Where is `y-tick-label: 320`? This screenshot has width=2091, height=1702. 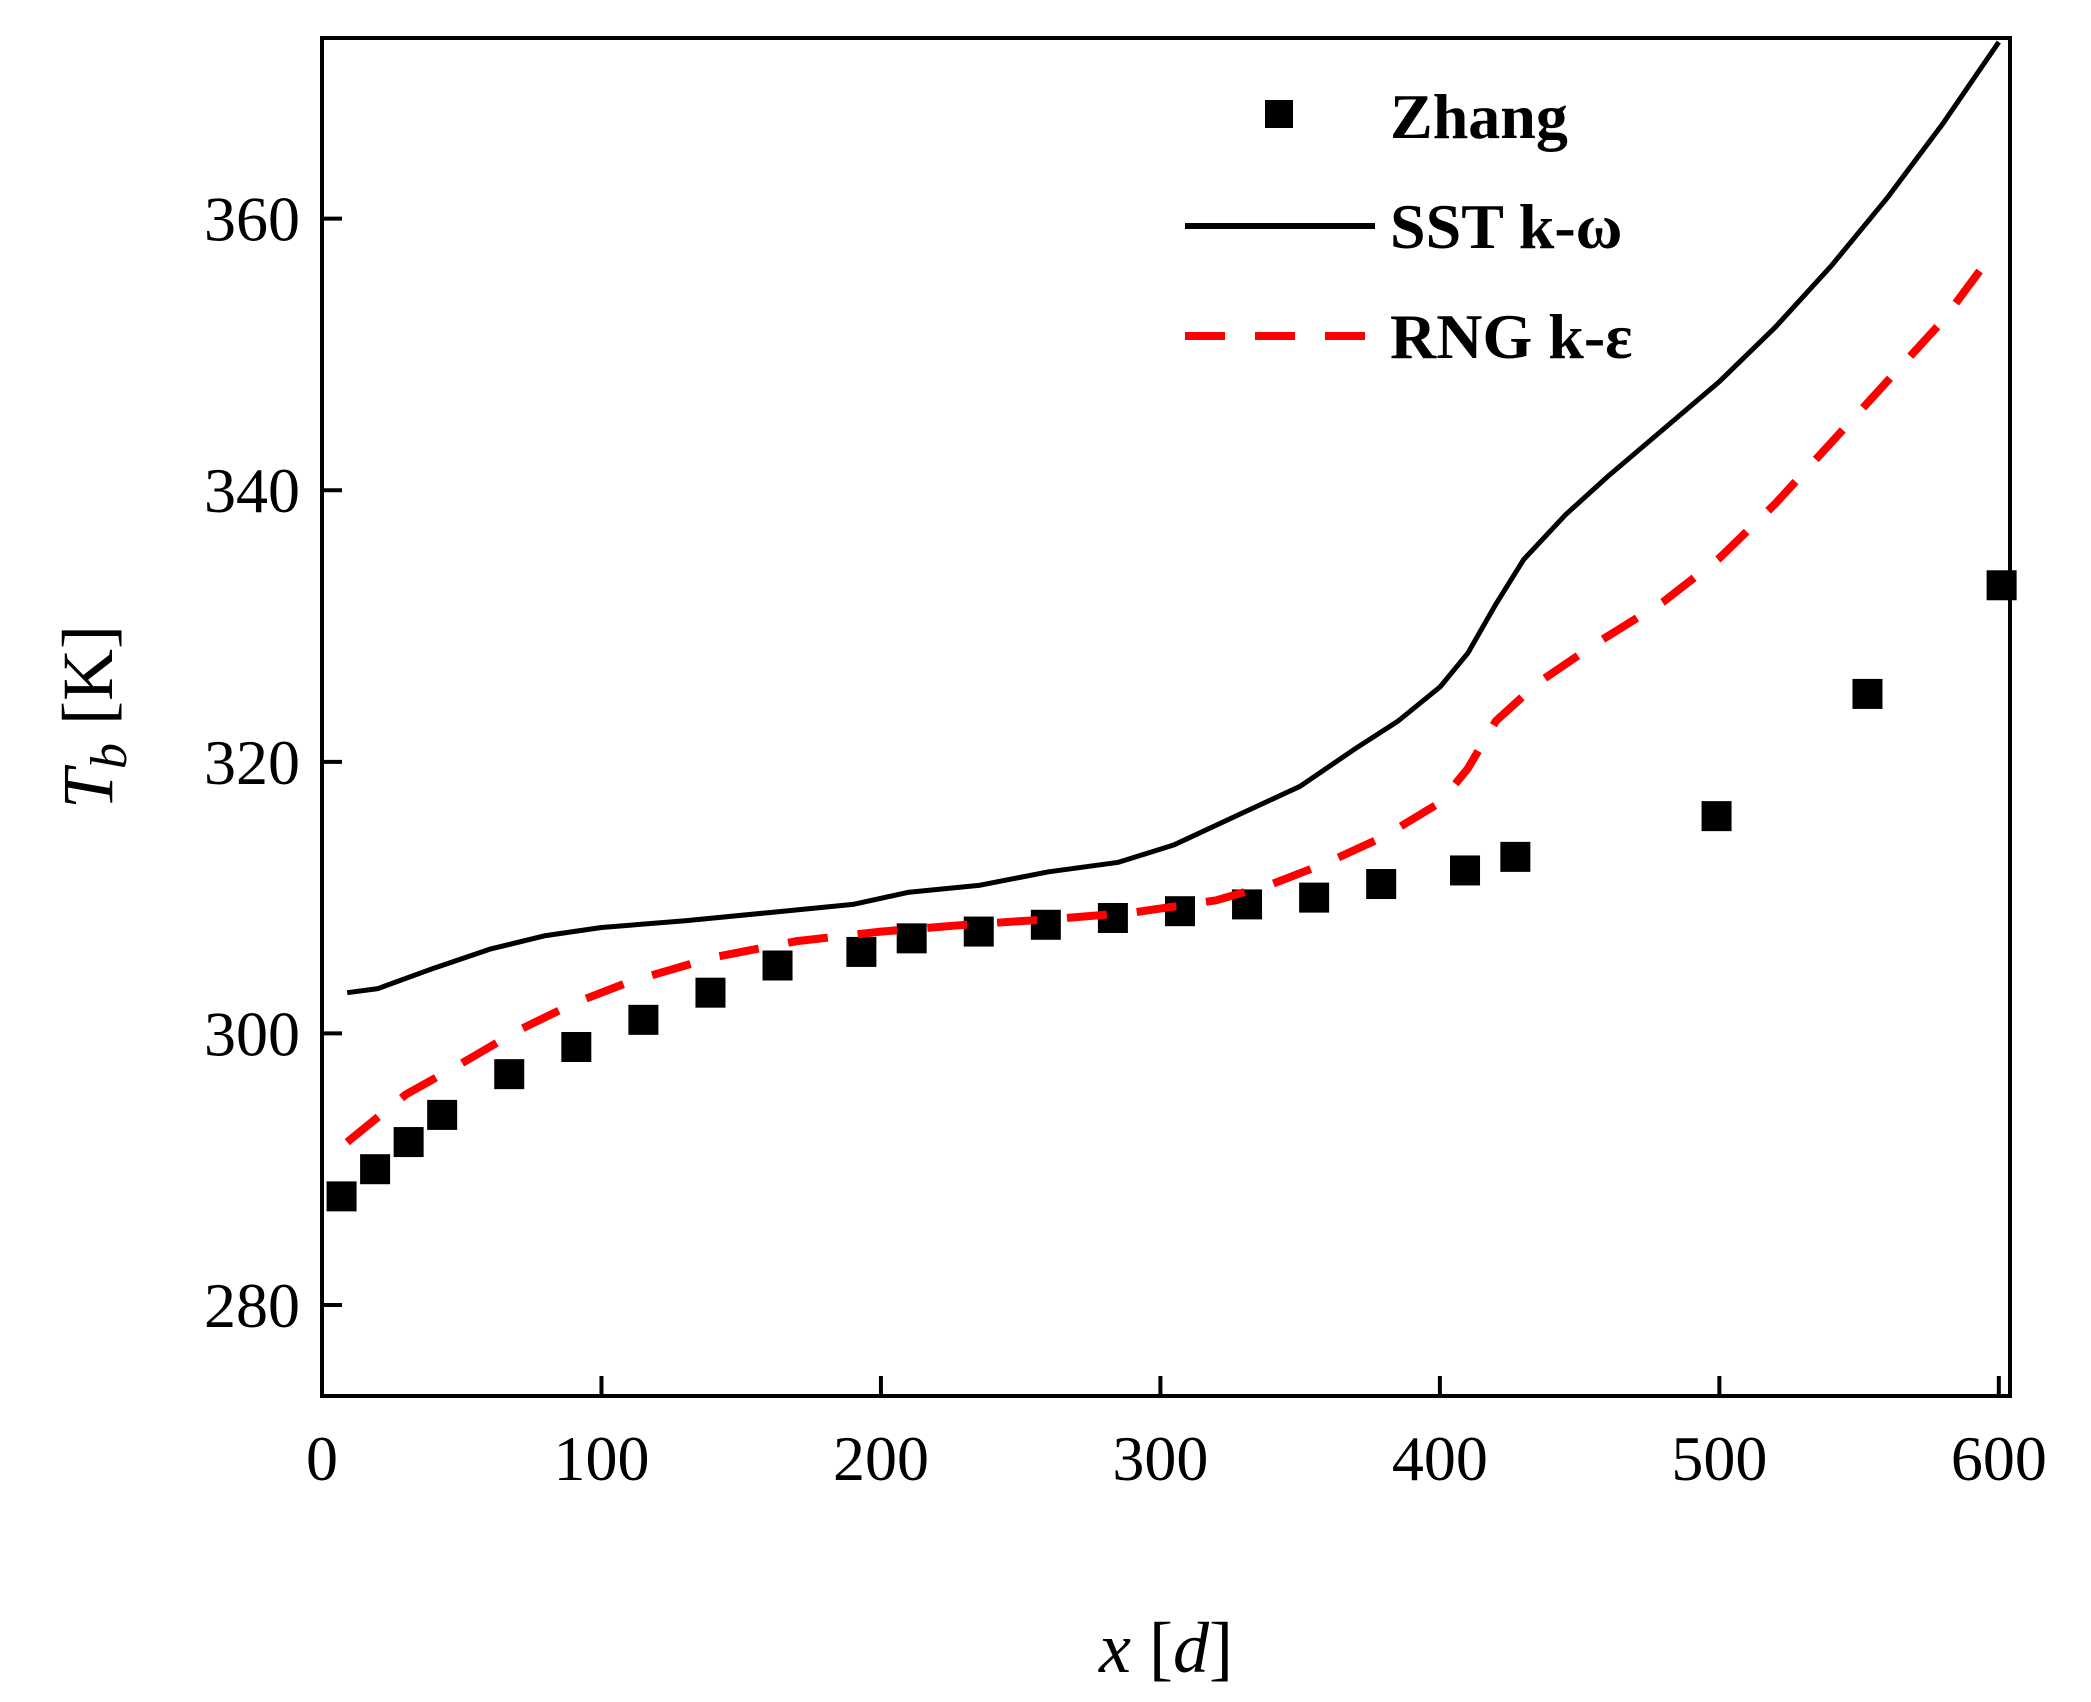
y-tick-label: 320 is located at coordinates (252, 762).